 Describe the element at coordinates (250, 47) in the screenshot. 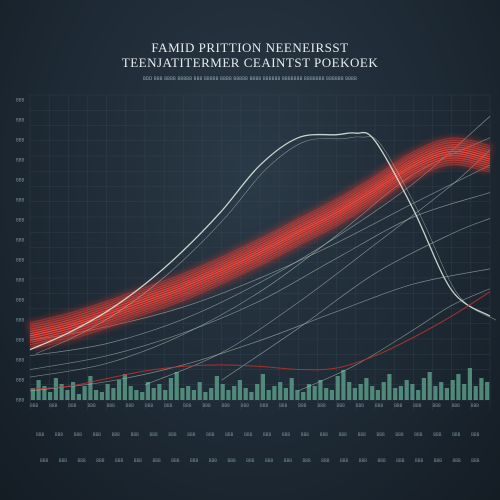

I see `chart-title: FAMID PRITTION NEENEIRSST` at that location.